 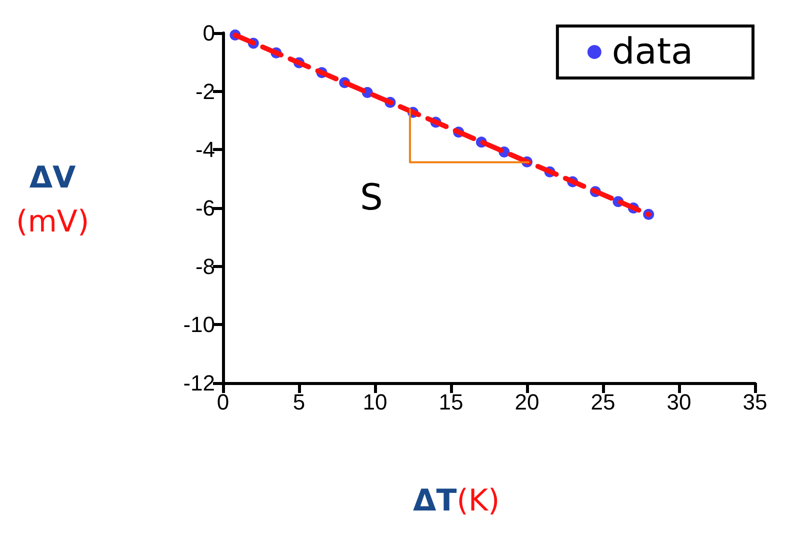 I want to click on y-axis-title: ΔV (mV), so click(x=53, y=200).